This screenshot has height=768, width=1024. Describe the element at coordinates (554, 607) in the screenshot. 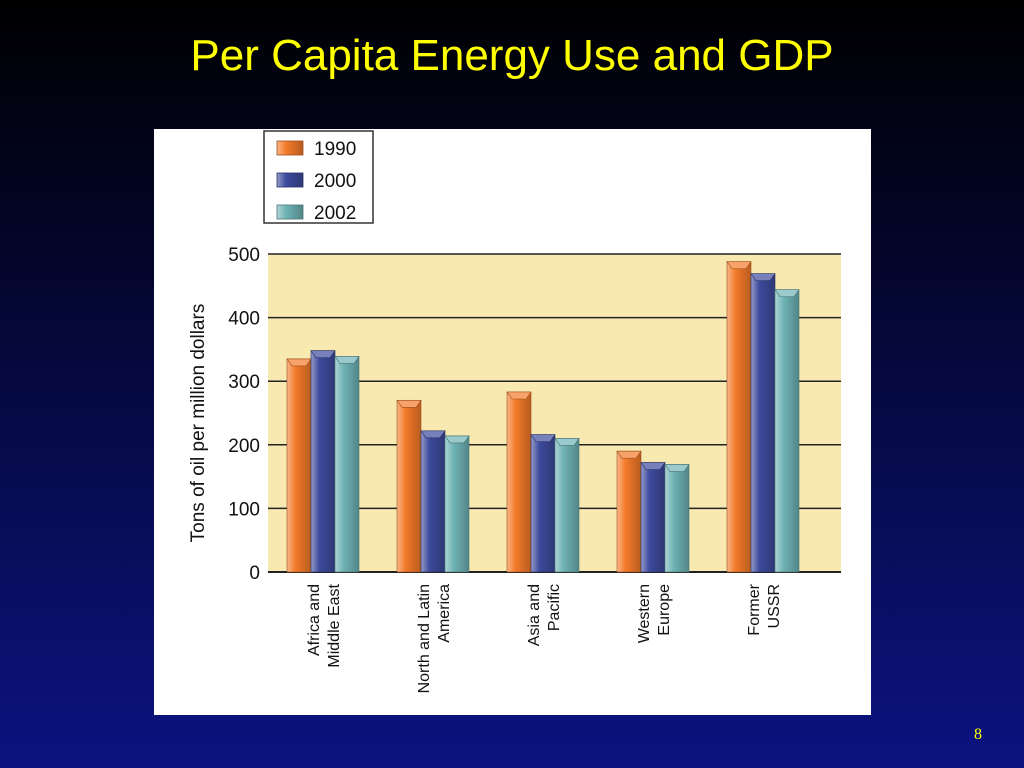

I see `category-label-line: Pacific` at that location.